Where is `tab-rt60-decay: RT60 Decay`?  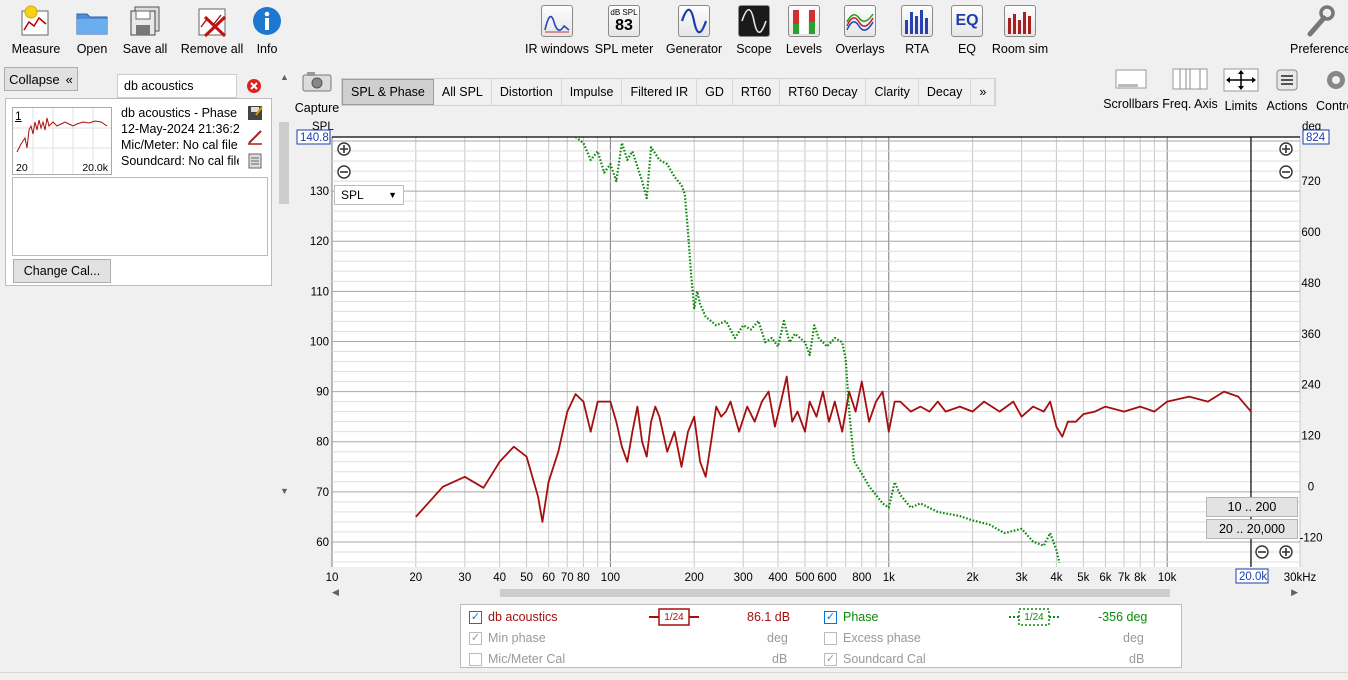 tab-rt60-decay: RT60 Decay is located at coordinates (823, 92).